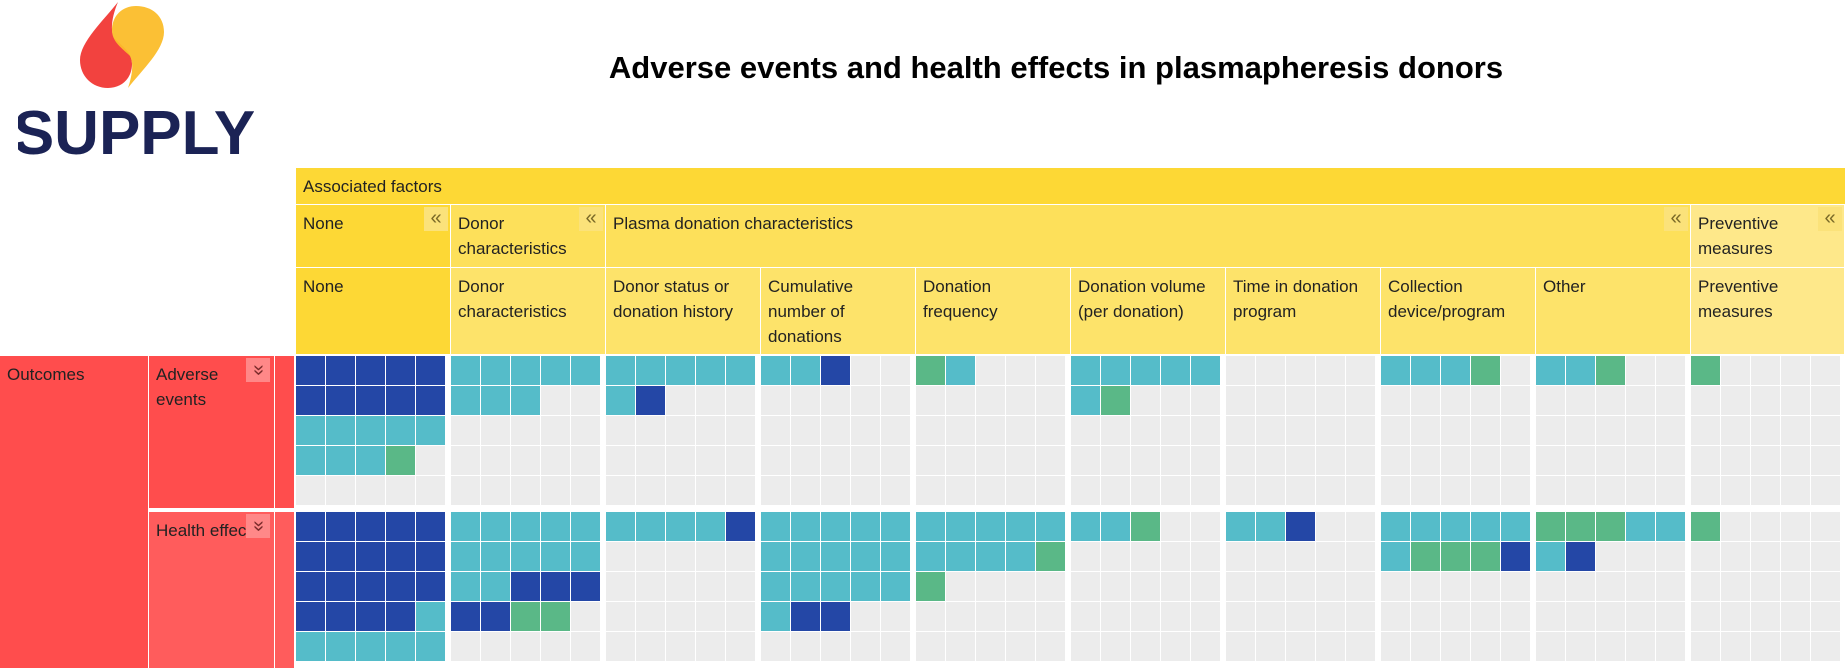 This screenshot has height=668, width=1845. I want to click on collapse-row-button-1: », so click(258, 526).